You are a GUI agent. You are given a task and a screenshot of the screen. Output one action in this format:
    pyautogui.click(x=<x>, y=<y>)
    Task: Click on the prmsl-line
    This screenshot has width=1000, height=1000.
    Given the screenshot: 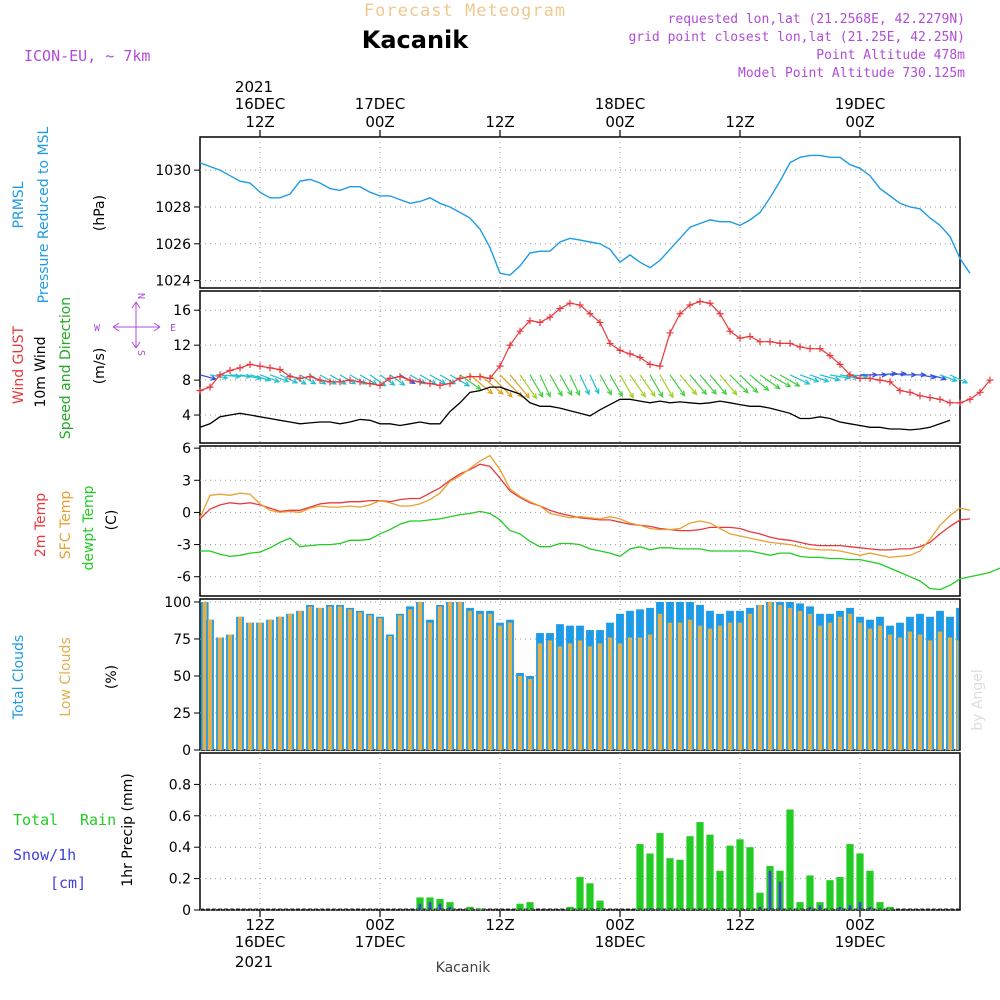 What is the action you would take?
    pyautogui.click(x=585, y=215)
    